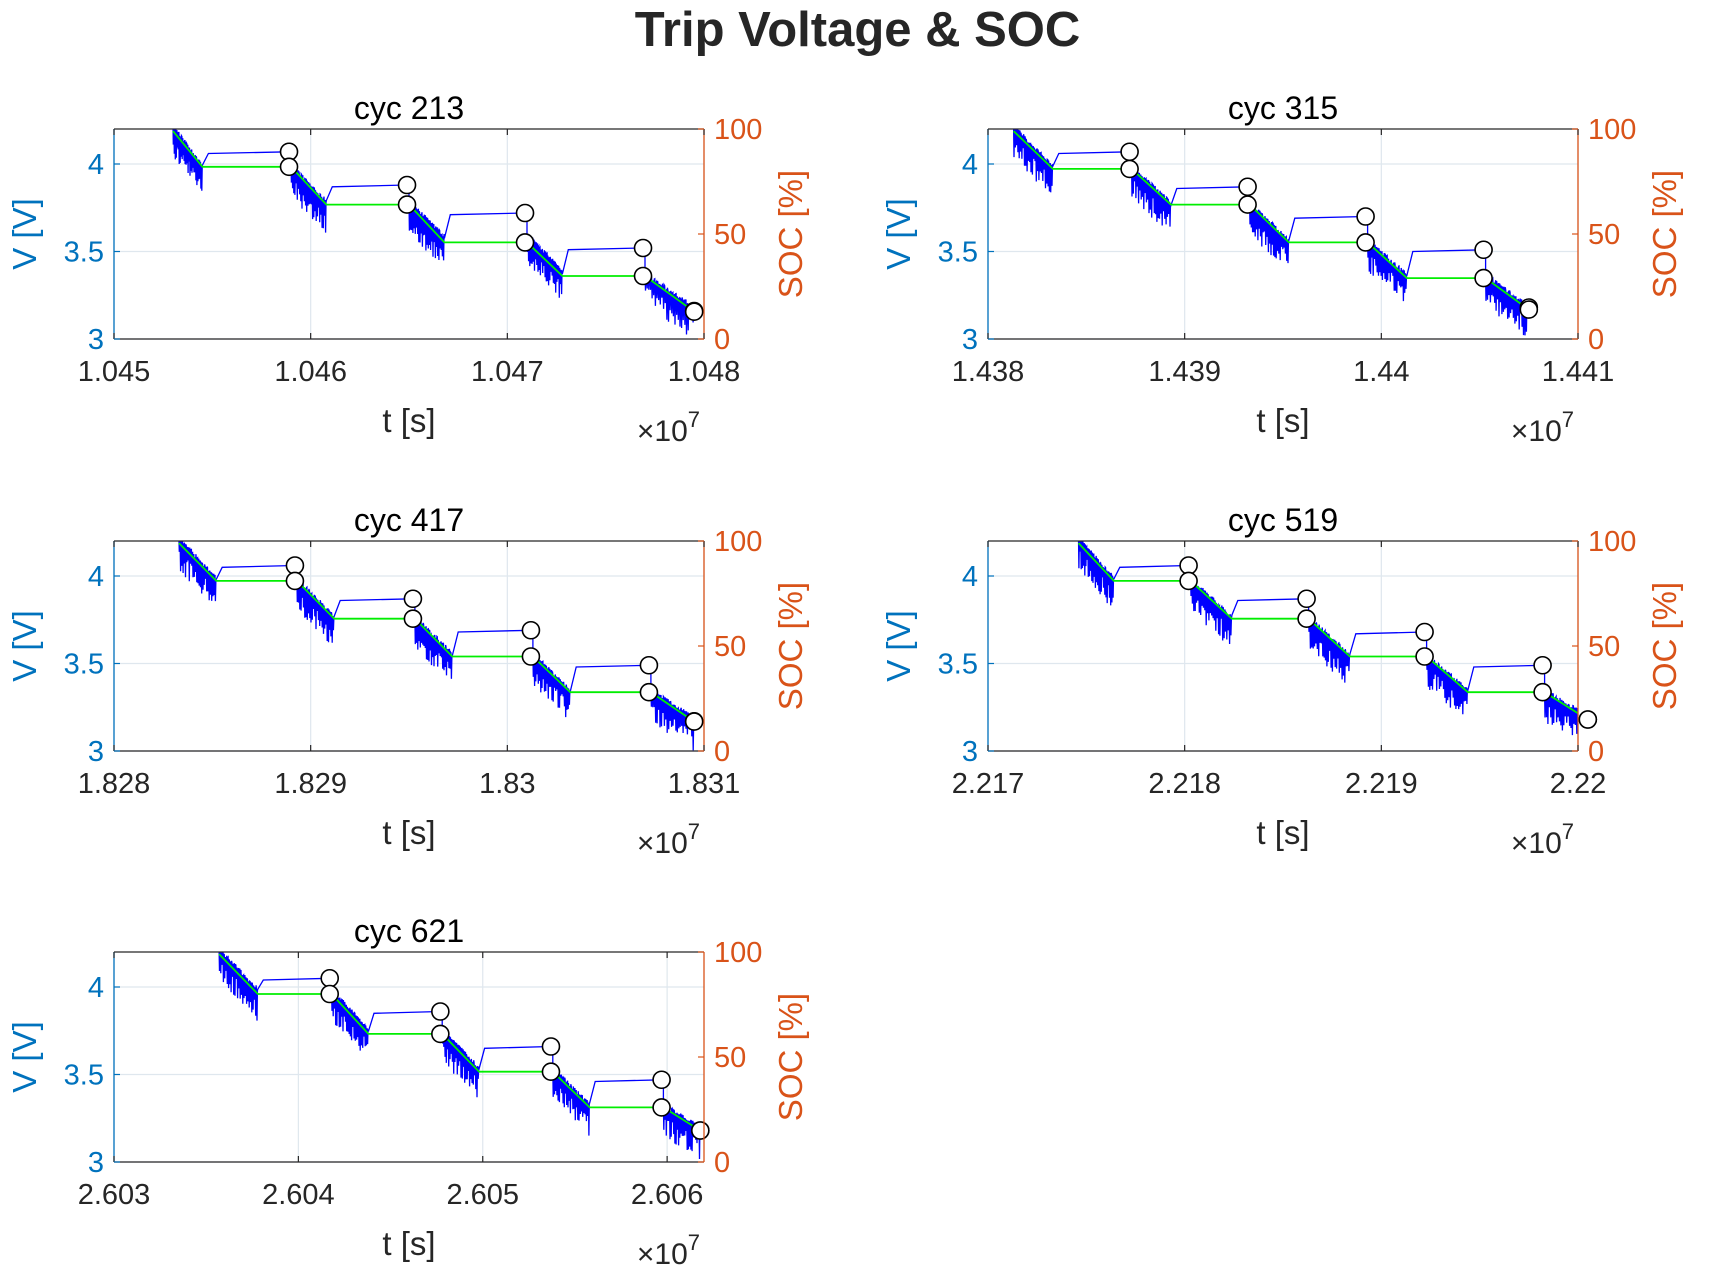  What do you see at coordinates (704, 372) in the screenshot?
I see `x-tick-label: 1.048` at bounding box center [704, 372].